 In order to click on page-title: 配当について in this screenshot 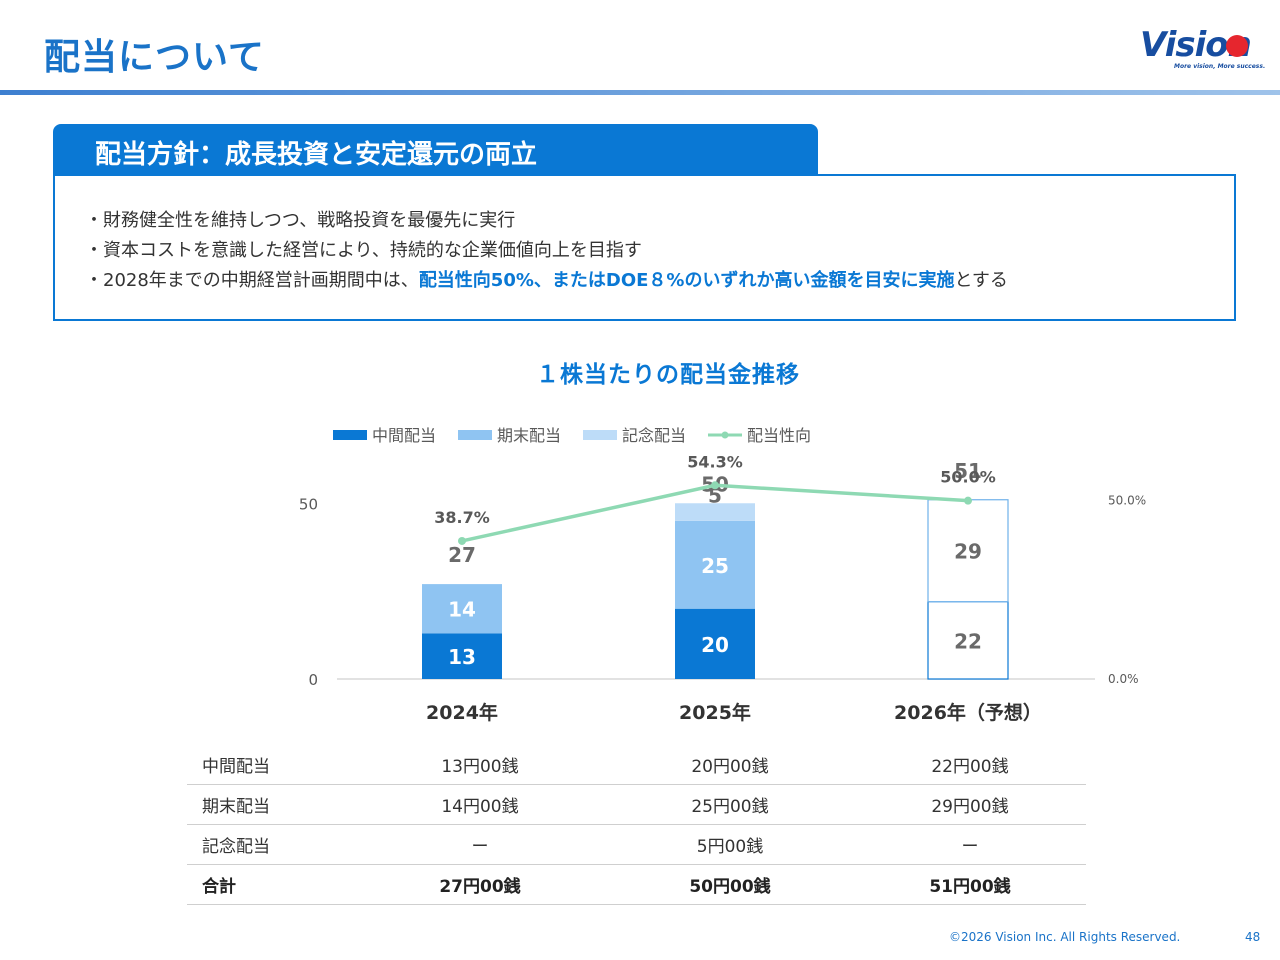, I will do `click(154, 57)`.